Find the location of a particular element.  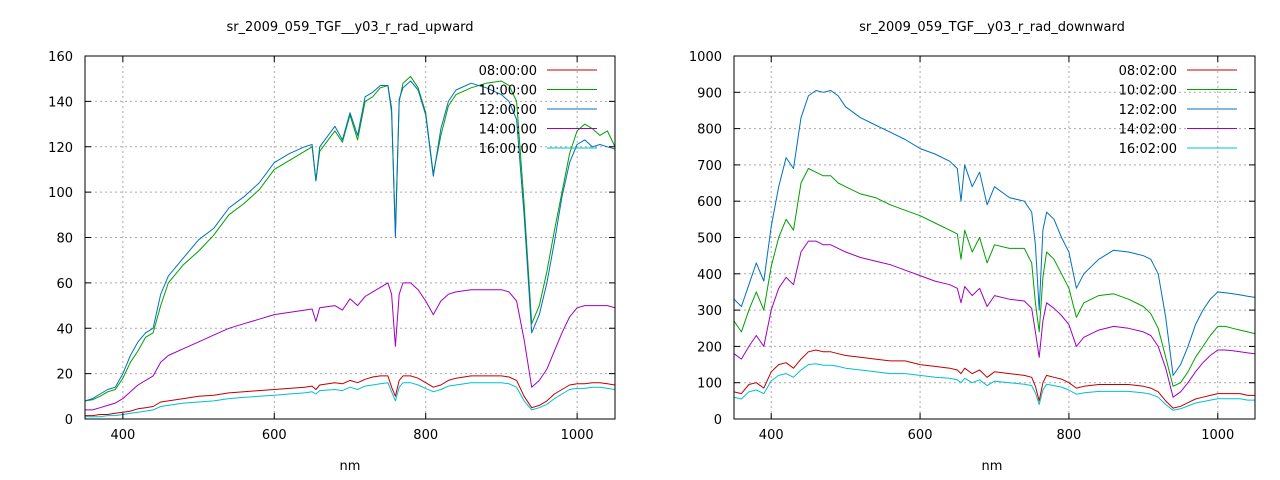

chart-title: sr_2009_059_TGF__y03_r_rad_upward is located at coordinates (349, 27).